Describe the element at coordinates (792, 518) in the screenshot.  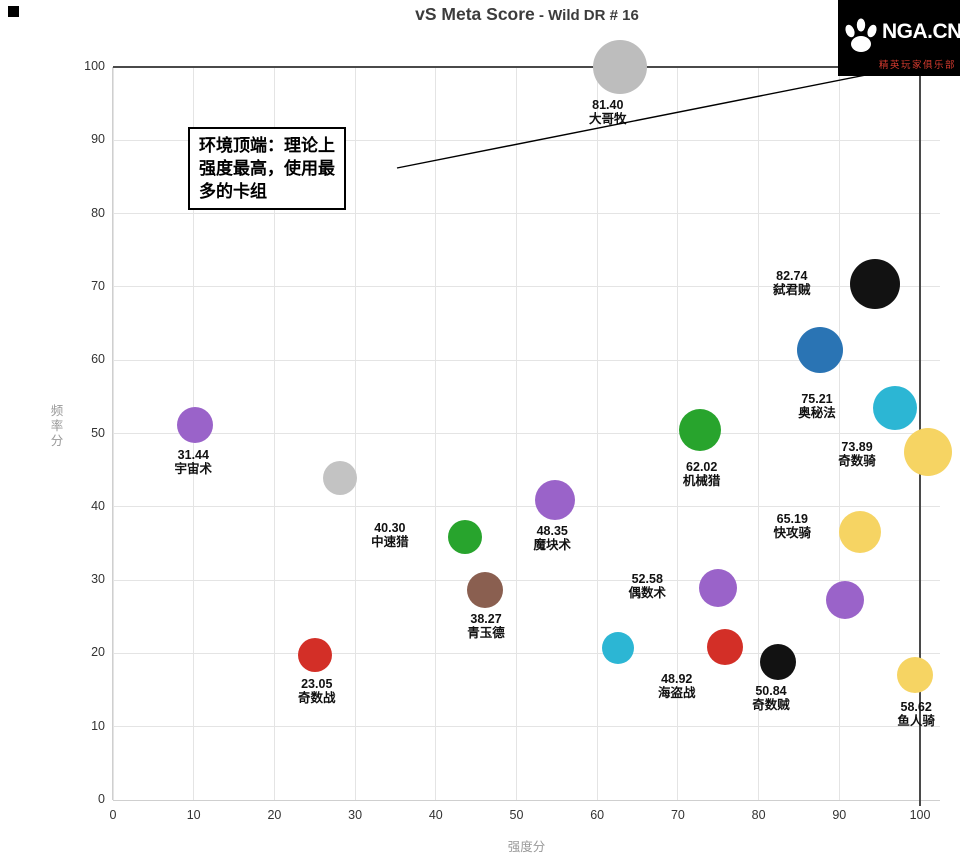
I see `bubble-score: 65.19` at that location.